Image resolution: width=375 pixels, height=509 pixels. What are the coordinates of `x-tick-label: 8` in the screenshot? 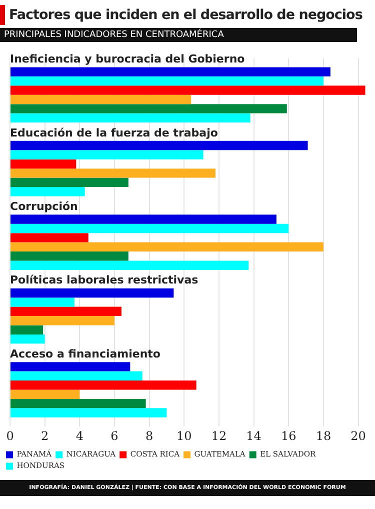 It's located at (149, 435).